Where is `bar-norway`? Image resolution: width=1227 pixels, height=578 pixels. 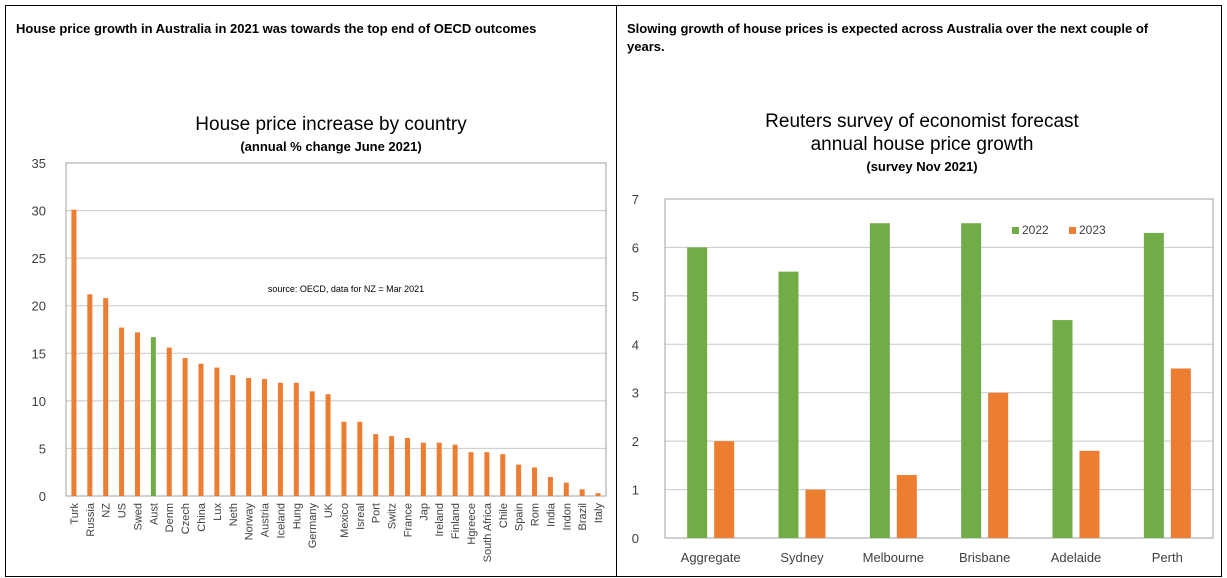
bar-norway is located at coordinates (249, 437).